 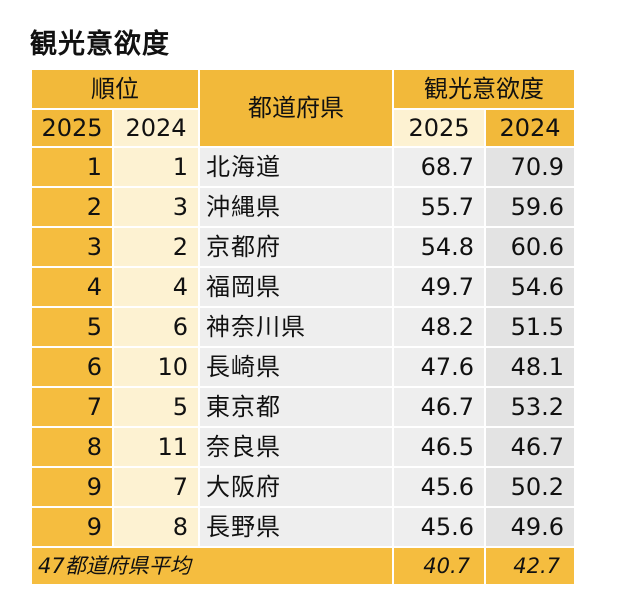 What do you see at coordinates (156, 128) in the screenshot?
I see `rank-2024-header: 2024` at bounding box center [156, 128].